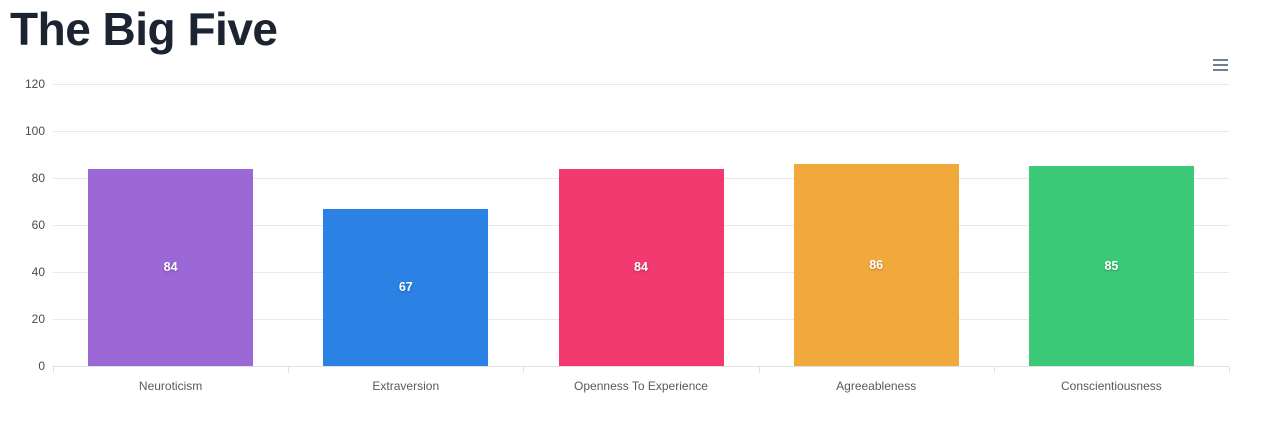 This screenshot has width=1269, height=428. I want to click on y-axis-tick-label: 100, so click(34, 131).